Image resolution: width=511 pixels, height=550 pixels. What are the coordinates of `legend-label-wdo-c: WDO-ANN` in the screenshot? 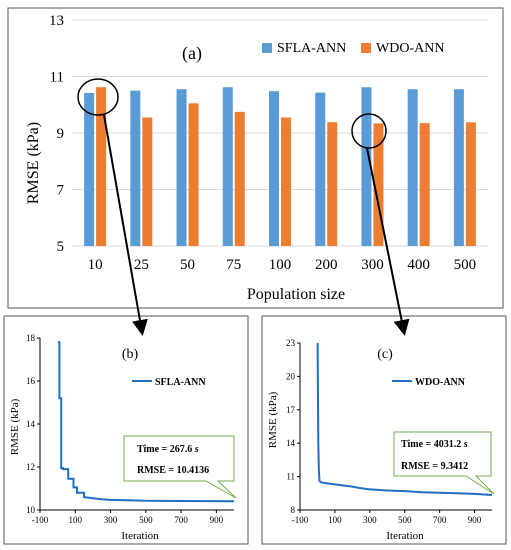 It's located at (440, 382).